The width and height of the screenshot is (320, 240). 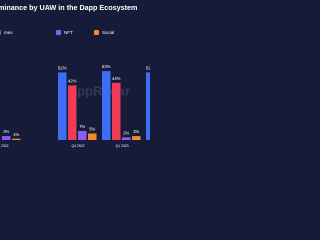 I want to click on value-label: 42%, so click(x=72, y=81).